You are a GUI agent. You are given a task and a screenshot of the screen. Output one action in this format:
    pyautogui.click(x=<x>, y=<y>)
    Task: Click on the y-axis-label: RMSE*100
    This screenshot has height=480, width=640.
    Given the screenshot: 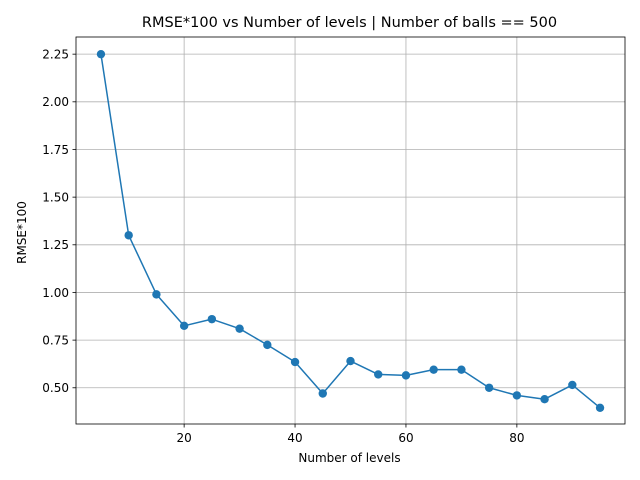 What is the action you would take?
    pyautogui.click(x=22, y=232)
    